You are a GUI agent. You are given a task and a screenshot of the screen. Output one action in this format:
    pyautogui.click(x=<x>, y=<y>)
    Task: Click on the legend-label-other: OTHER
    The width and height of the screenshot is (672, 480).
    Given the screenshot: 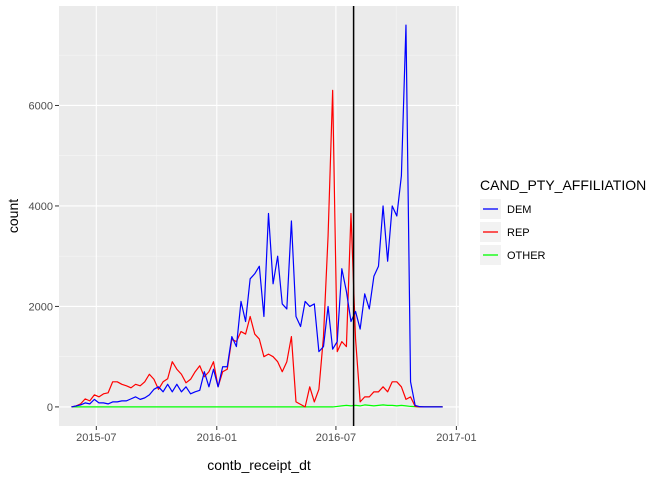 What is the action you would take?
    pyautogui.click(x=526, y=256)
    